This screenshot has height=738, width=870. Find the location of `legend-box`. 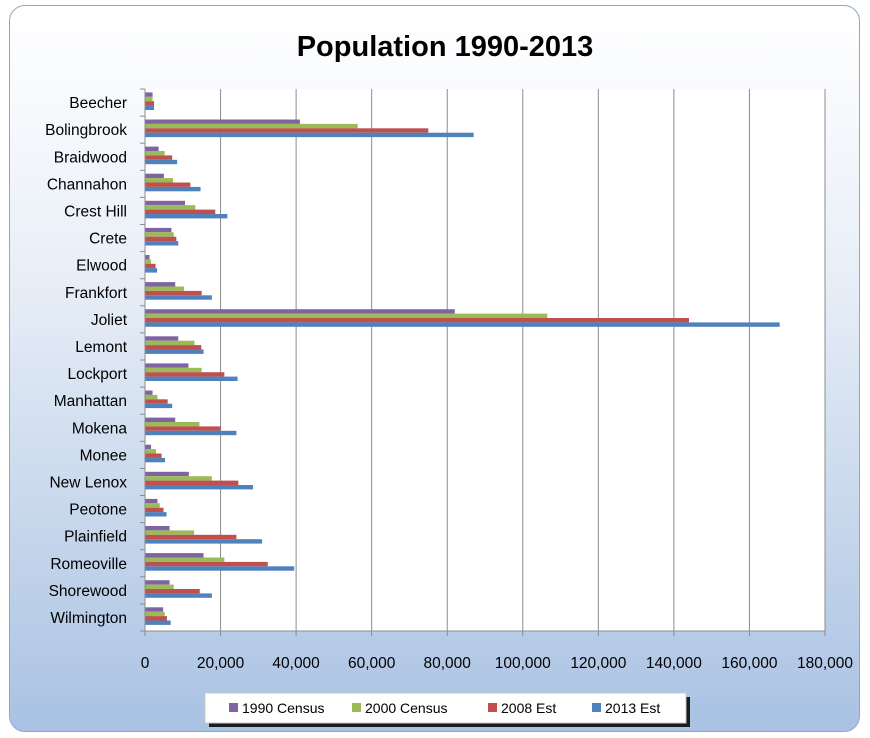

legend-box is located at coordinates (445, 708).